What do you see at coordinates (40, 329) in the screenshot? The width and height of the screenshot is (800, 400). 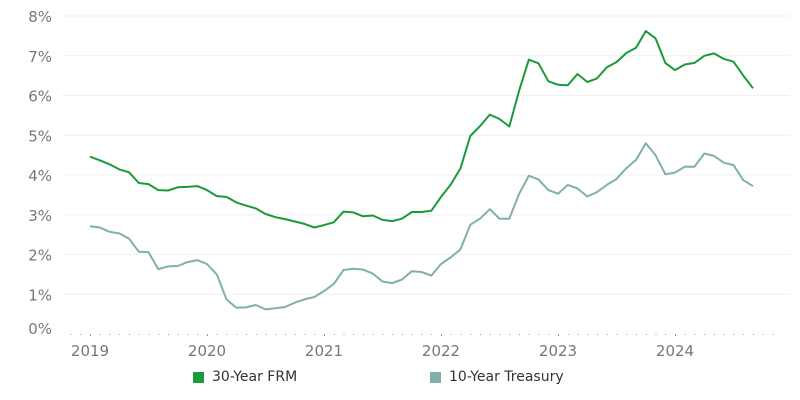 I see `y-tick-label: 0%` at bounding box center [40, 329].